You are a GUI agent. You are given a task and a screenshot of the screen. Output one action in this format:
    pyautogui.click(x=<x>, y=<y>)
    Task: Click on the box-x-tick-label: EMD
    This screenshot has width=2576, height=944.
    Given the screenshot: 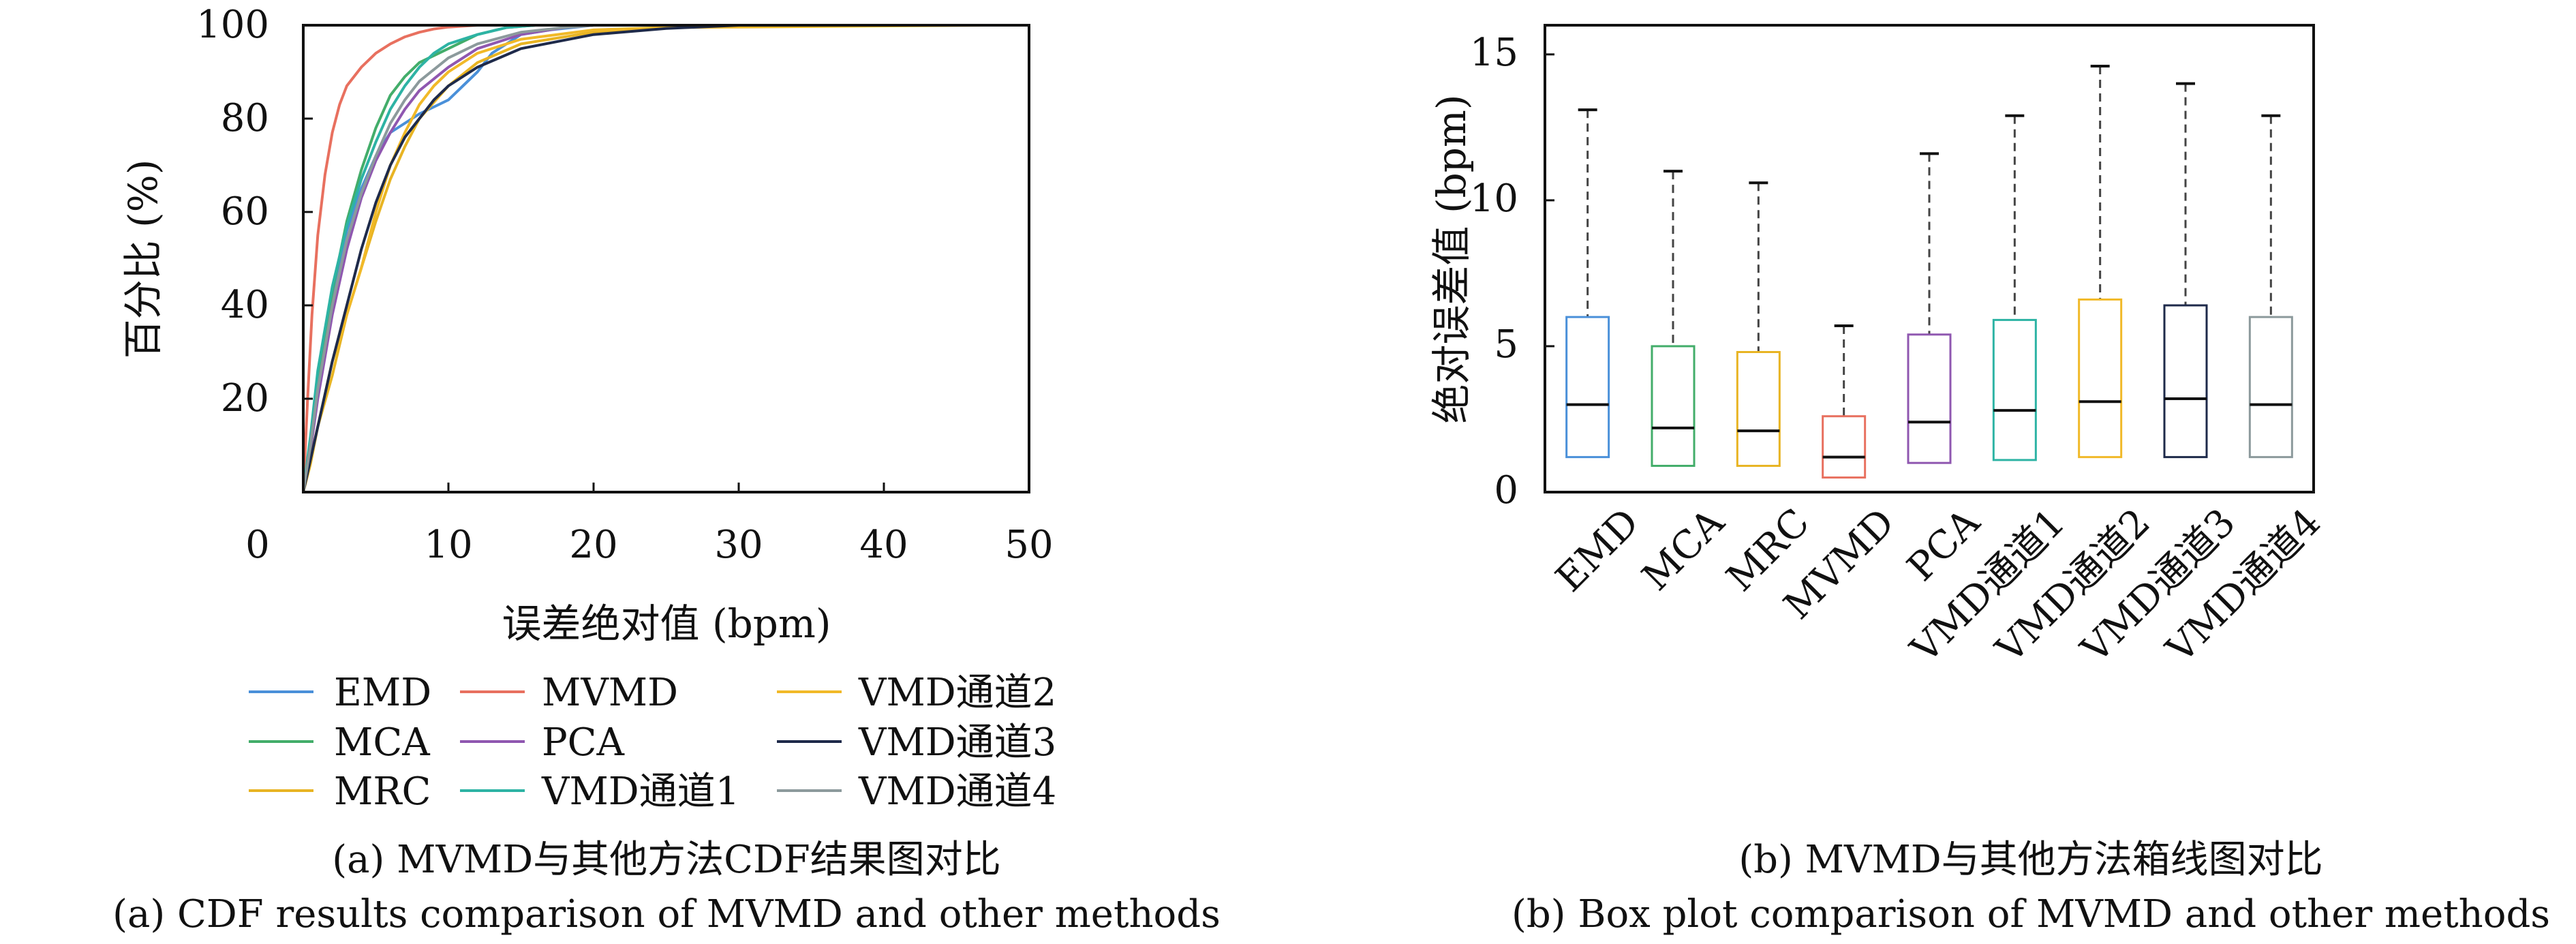 What is the action you would take?
    pyautogui.click(x=1598, y=550)
    